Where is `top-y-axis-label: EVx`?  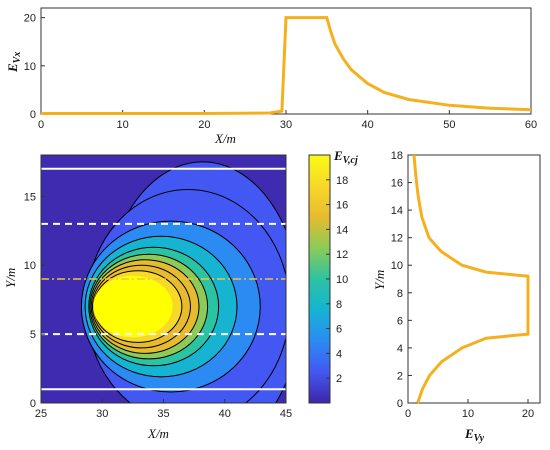
top-y-axis-label: EVx is located at coordinates (14, 62).